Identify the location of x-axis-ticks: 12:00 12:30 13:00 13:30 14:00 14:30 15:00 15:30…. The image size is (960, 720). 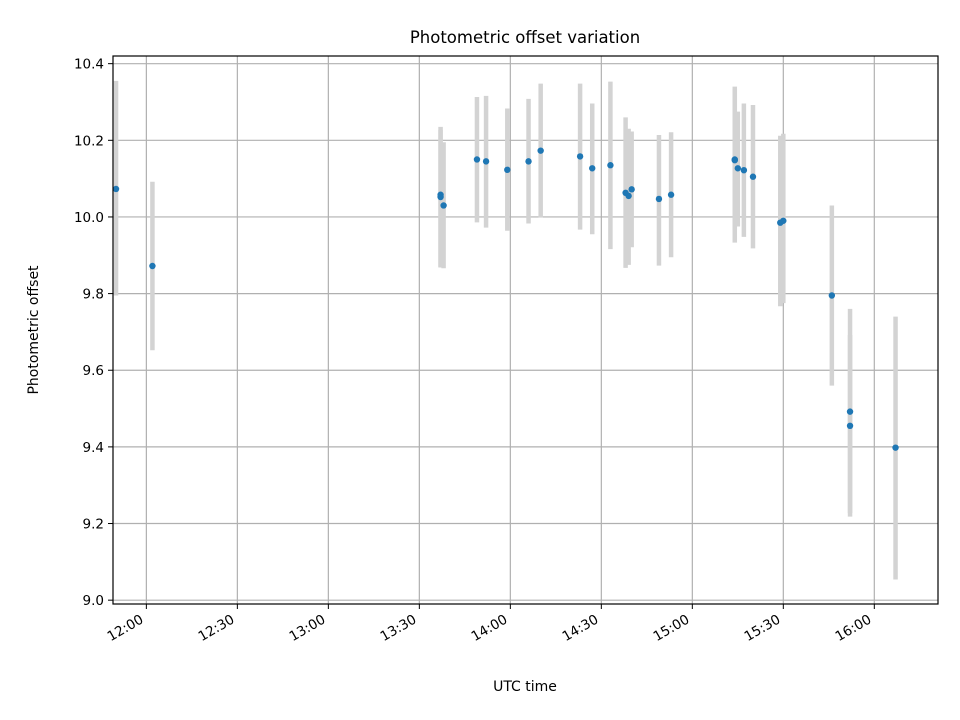
(490, 624).